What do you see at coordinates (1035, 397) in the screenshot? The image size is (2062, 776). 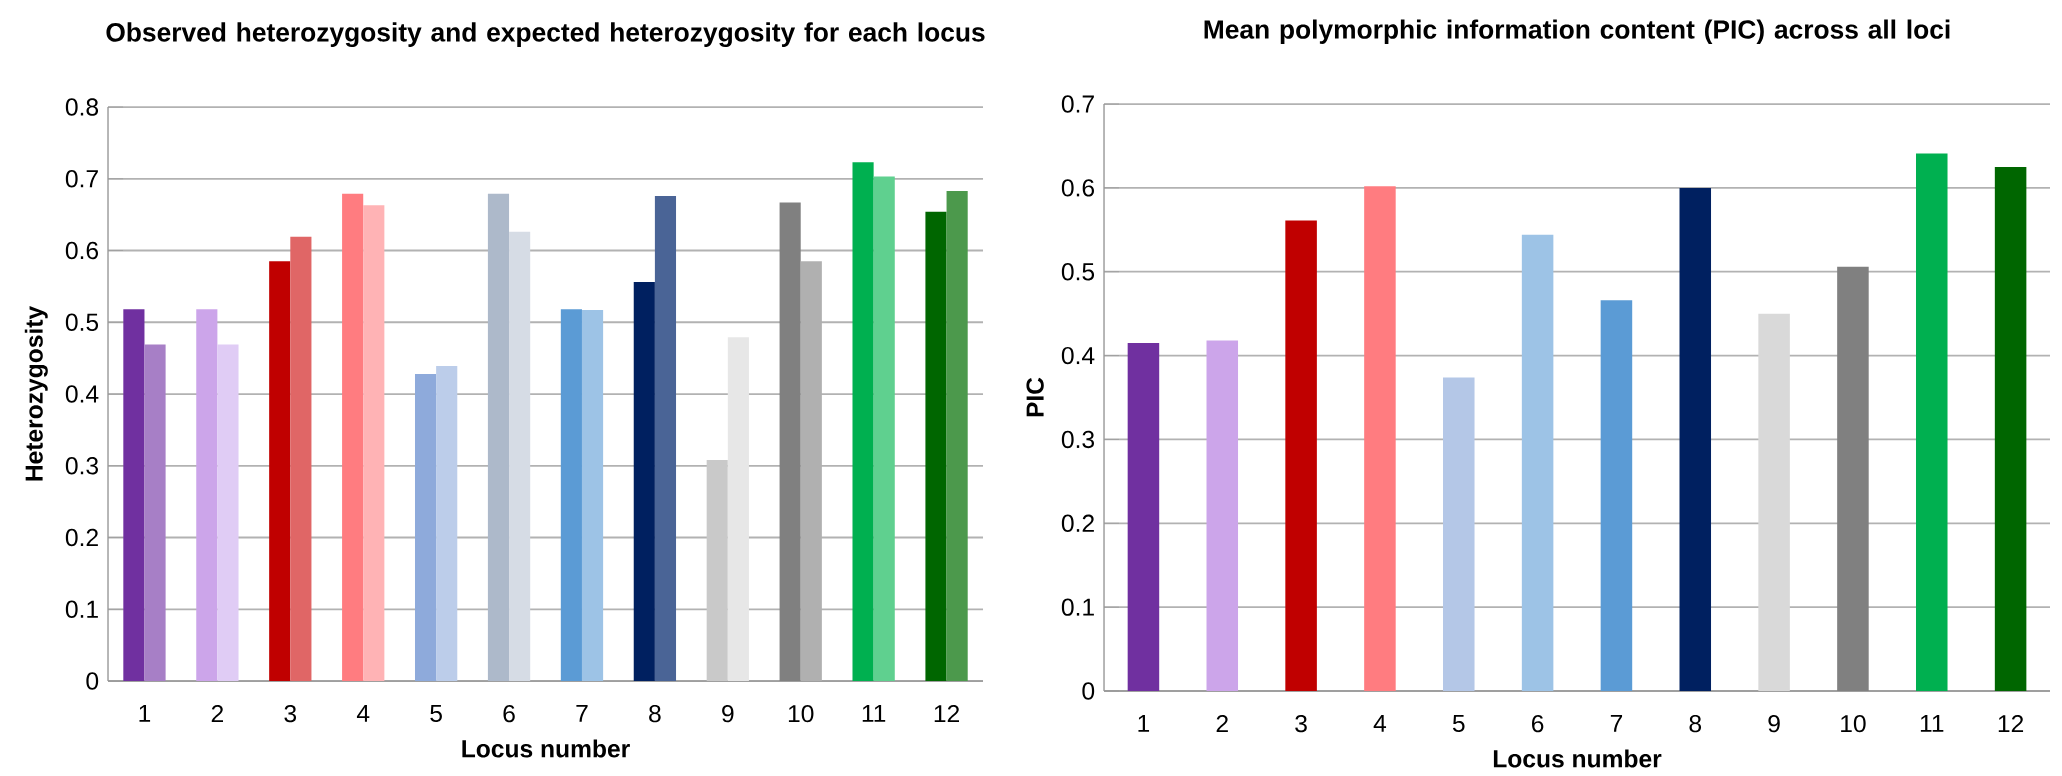 I see `y-axis-title: PIC` at bounding box center [1035, 397].